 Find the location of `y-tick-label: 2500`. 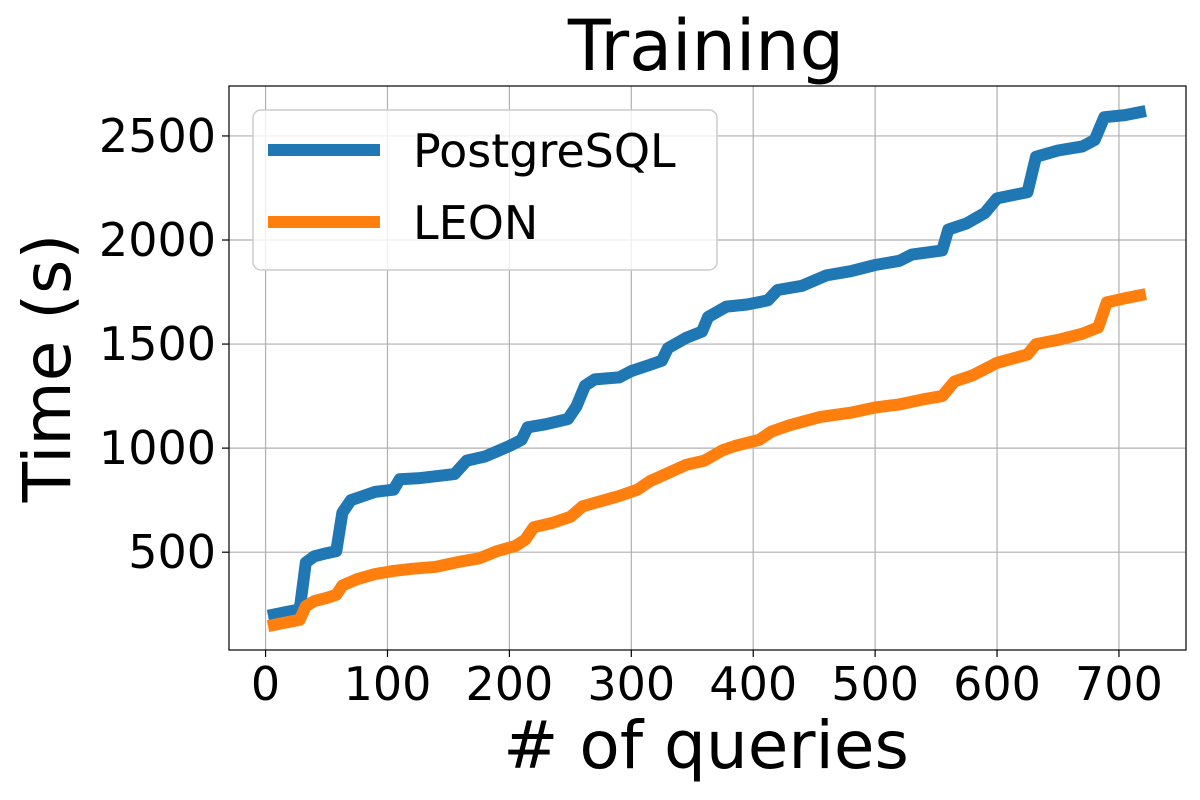

y-tick-label: 2500 is located at coordinates (157, 136).